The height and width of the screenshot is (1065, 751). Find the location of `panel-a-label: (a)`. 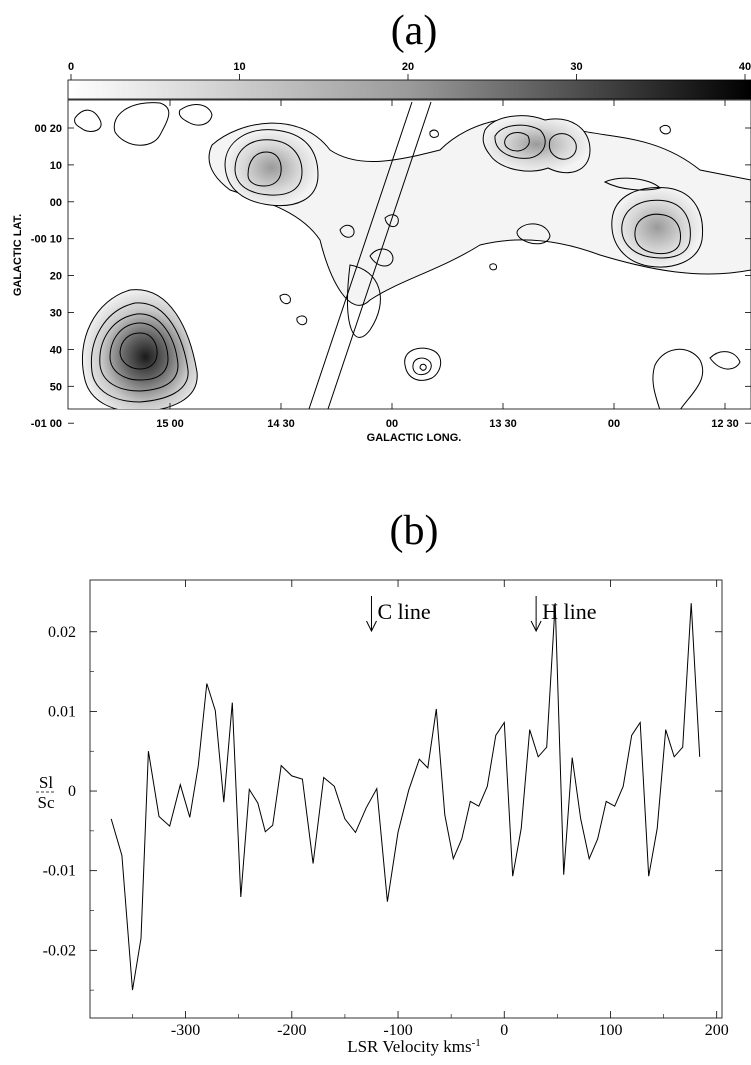

panel-a-label: (a) is located at coordinates (414, 31).